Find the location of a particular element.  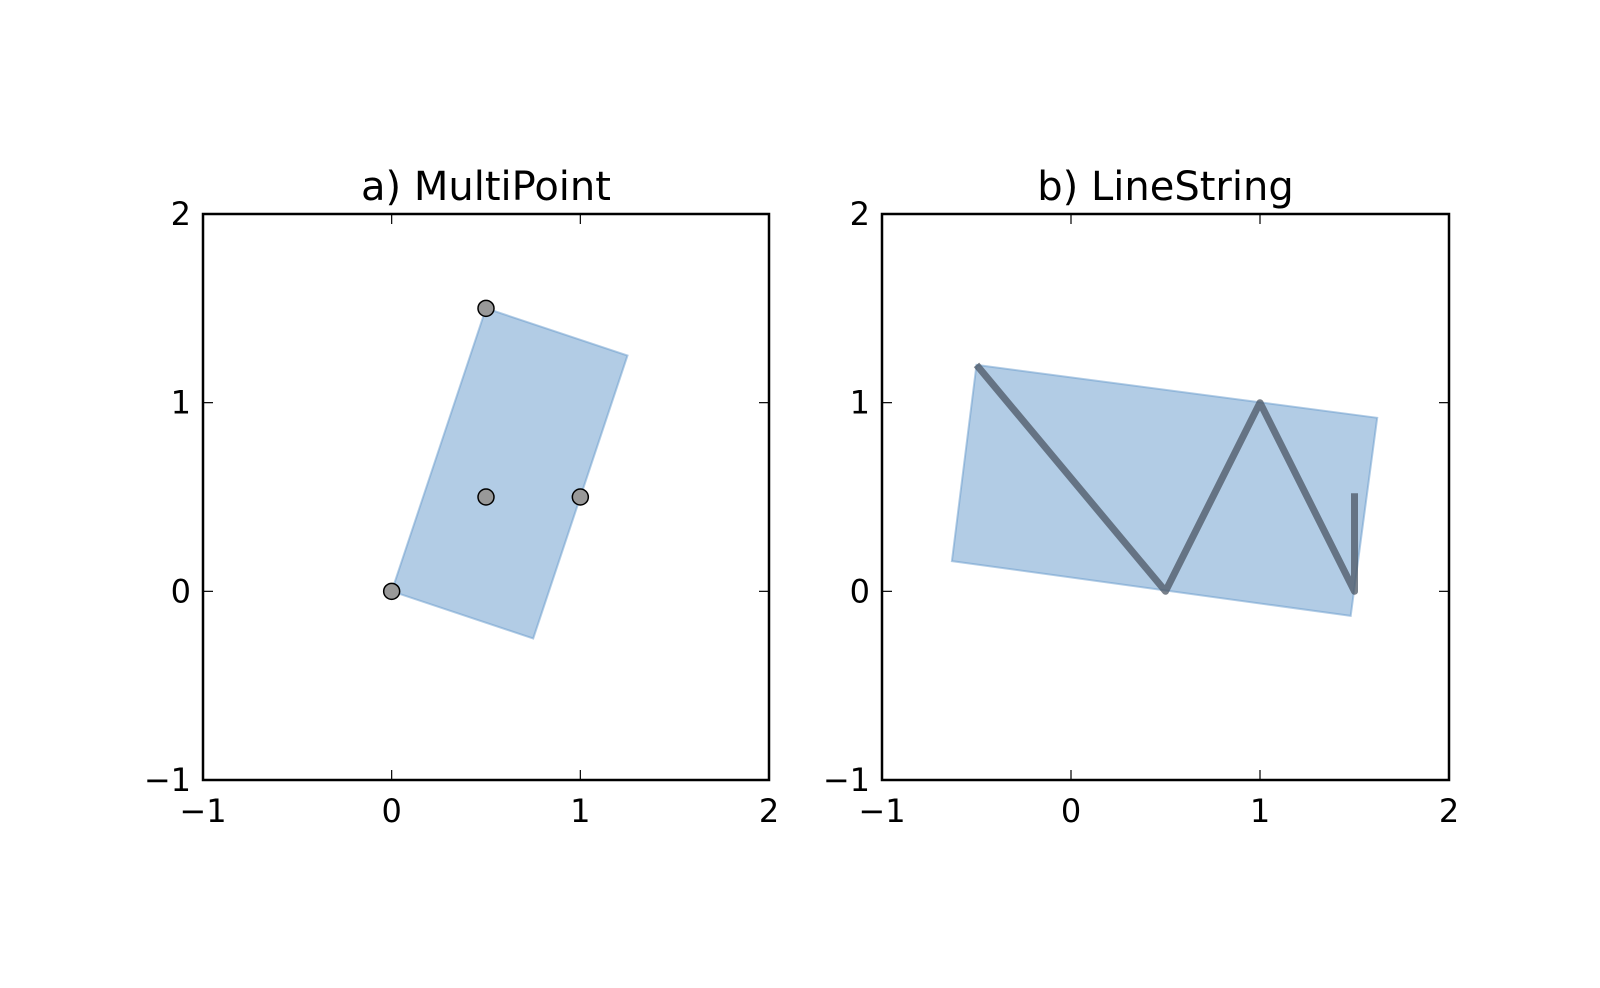

linestring-line is located at coordinates (1165, 478).